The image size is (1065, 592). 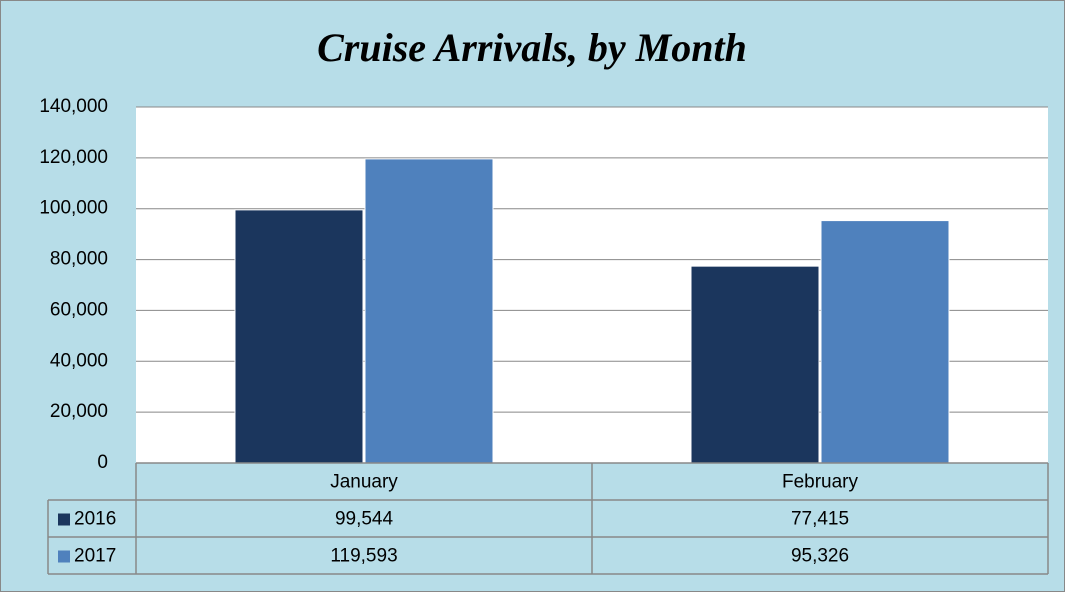 I want to click on y-tick-label: 20,000, so click(x=79, y=411).